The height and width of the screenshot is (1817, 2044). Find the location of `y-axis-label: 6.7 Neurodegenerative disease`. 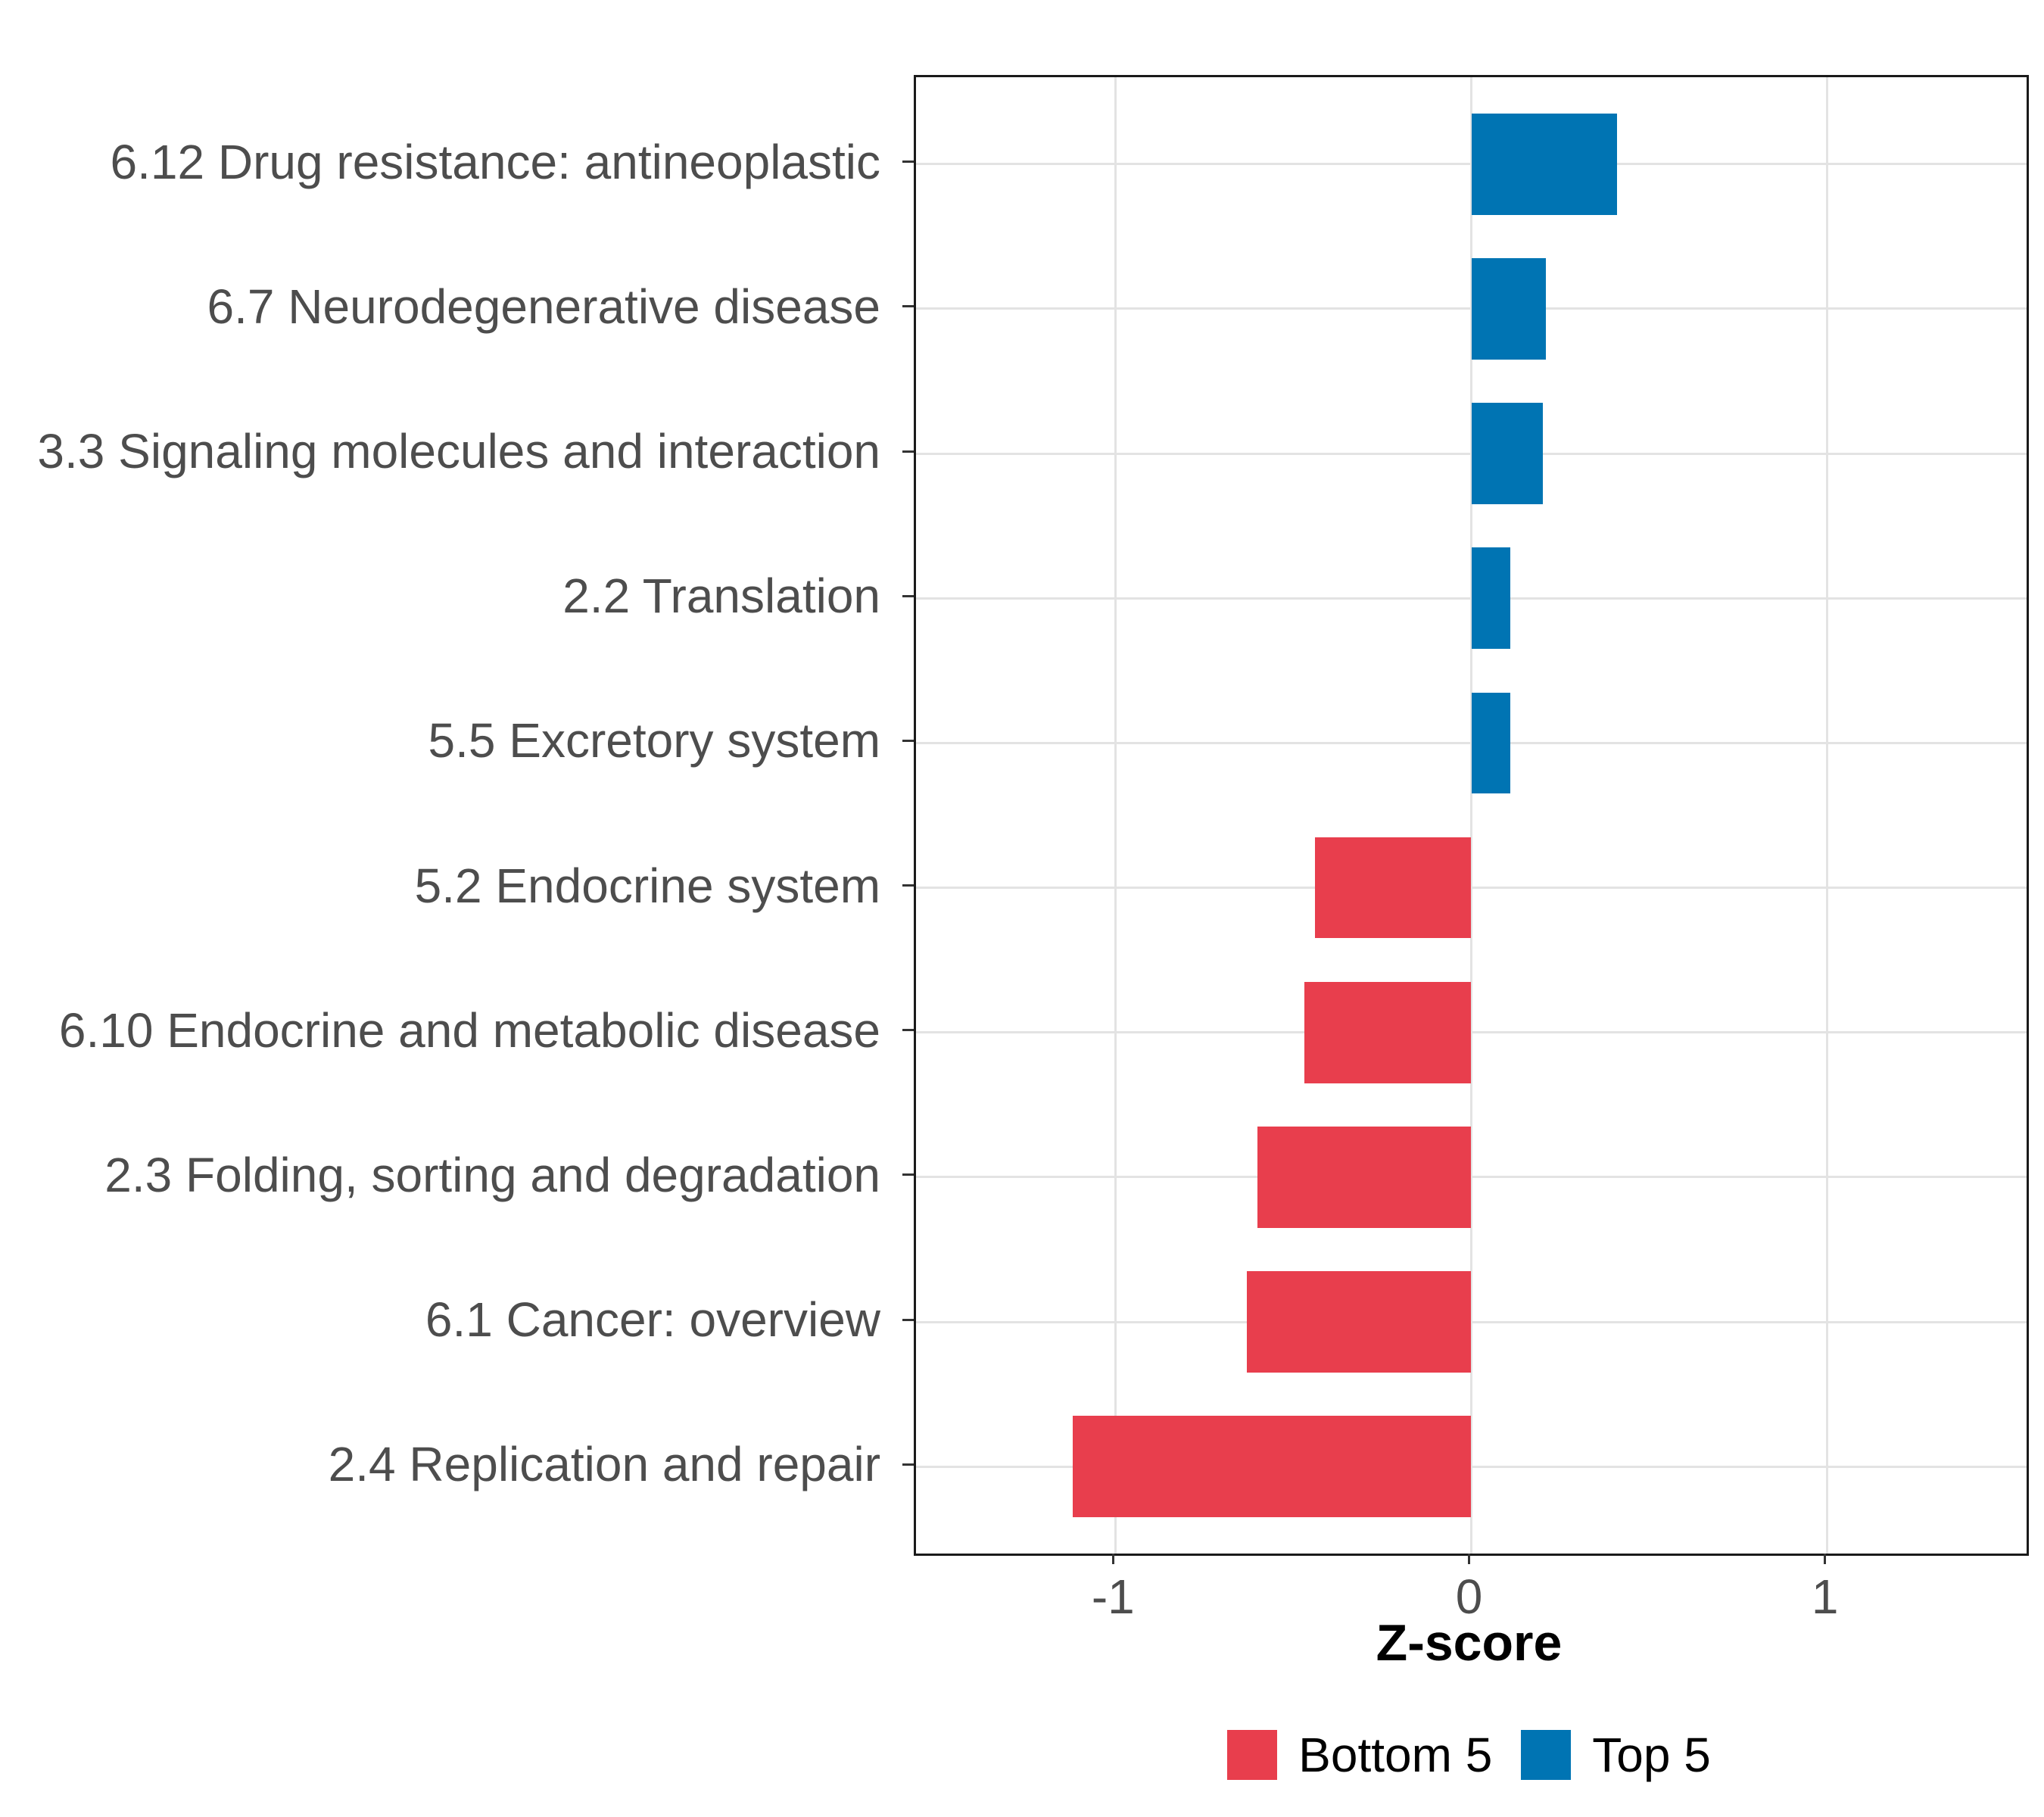

y-axis-label: 6.7 Neurodegenerative disease is located at coordinates (544, 306).